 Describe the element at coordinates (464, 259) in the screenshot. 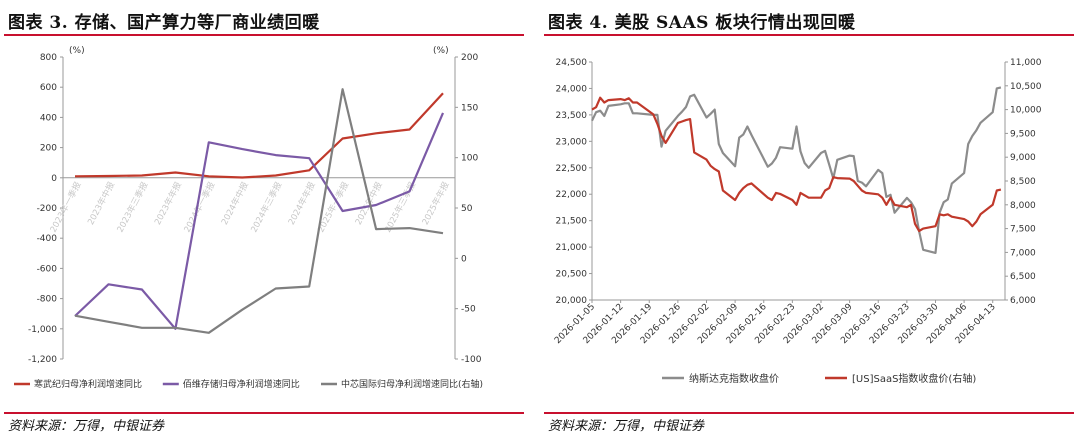

I see `right-y-tick-label: 0` at that location.